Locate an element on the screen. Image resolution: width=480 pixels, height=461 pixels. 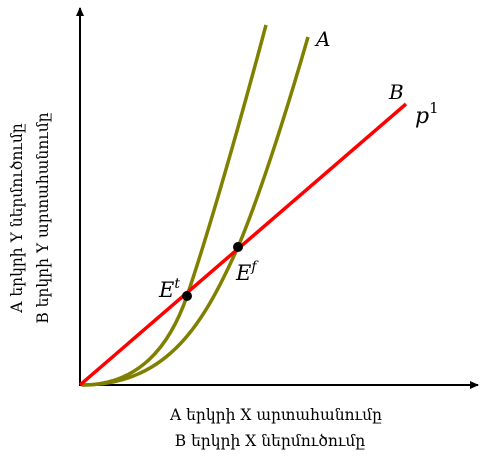
line-label-b: B is located at coordinates (396, 92).